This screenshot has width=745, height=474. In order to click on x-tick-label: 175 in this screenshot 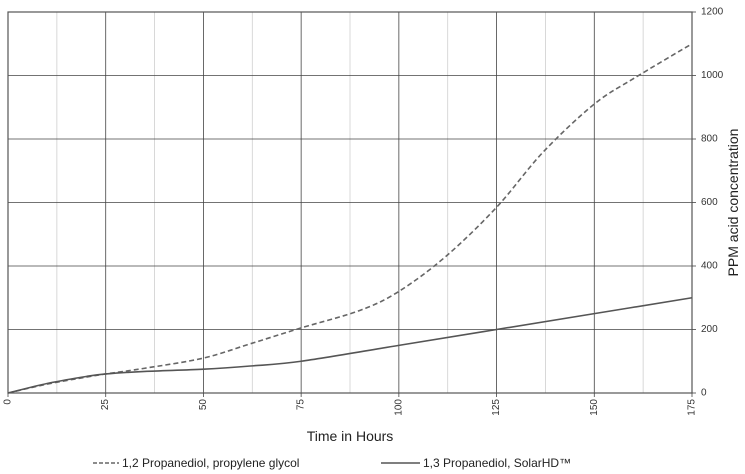, I will do `click(692, 407)`.